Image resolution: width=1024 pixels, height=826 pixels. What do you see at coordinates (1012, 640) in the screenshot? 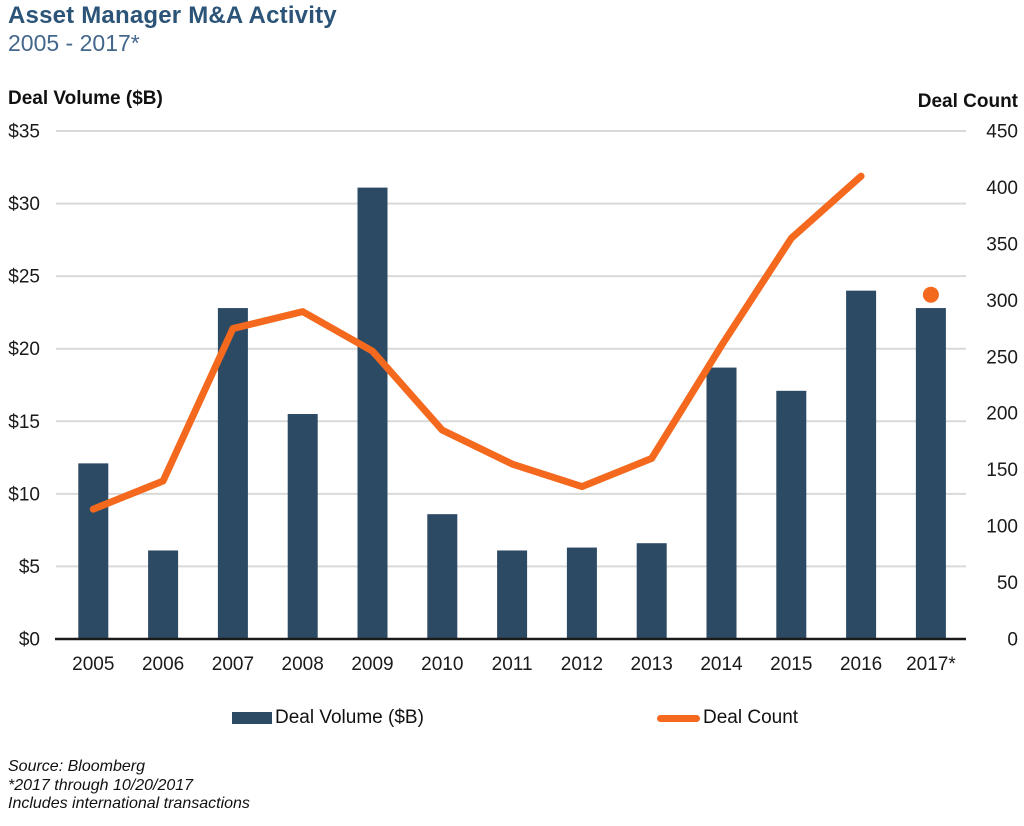
I see `right-axis-tick-label: 0` at bounding box center [1012, 640].